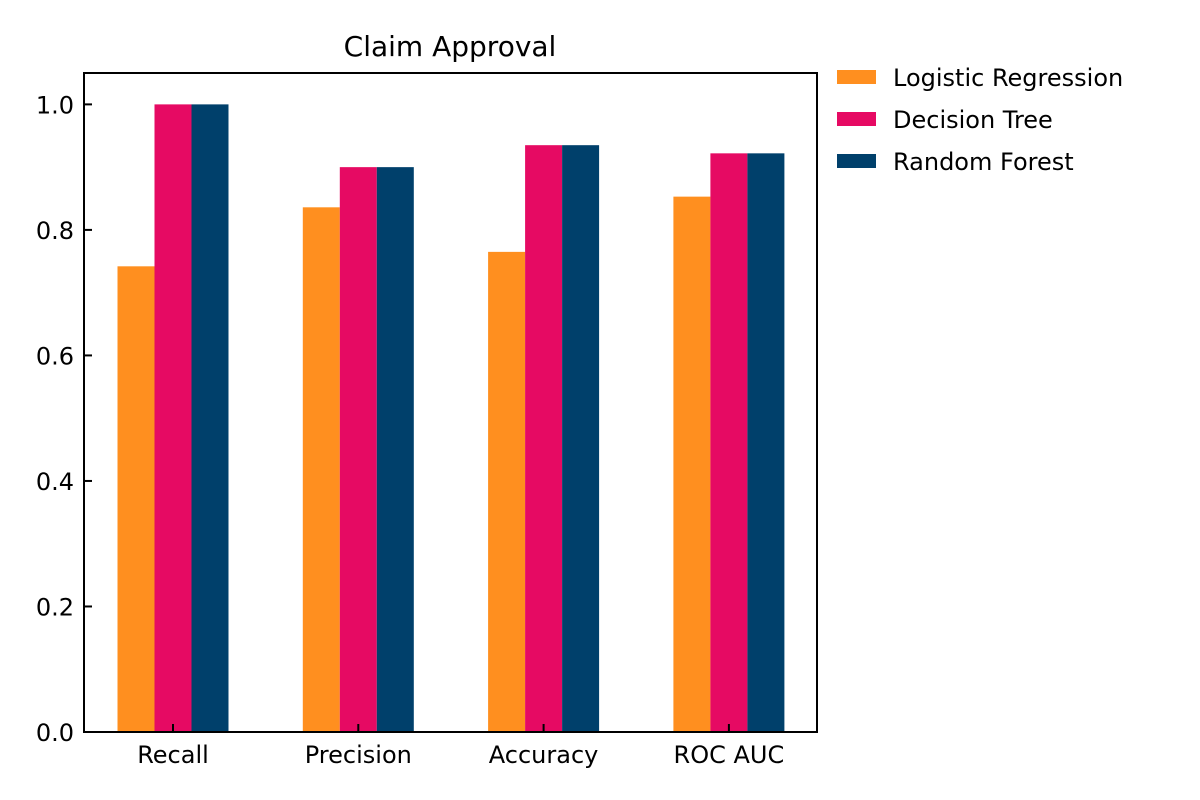  Describe the element at coordinates (973, 120) in the screenshot. I see `legend-label: Decision Tree` at that location.